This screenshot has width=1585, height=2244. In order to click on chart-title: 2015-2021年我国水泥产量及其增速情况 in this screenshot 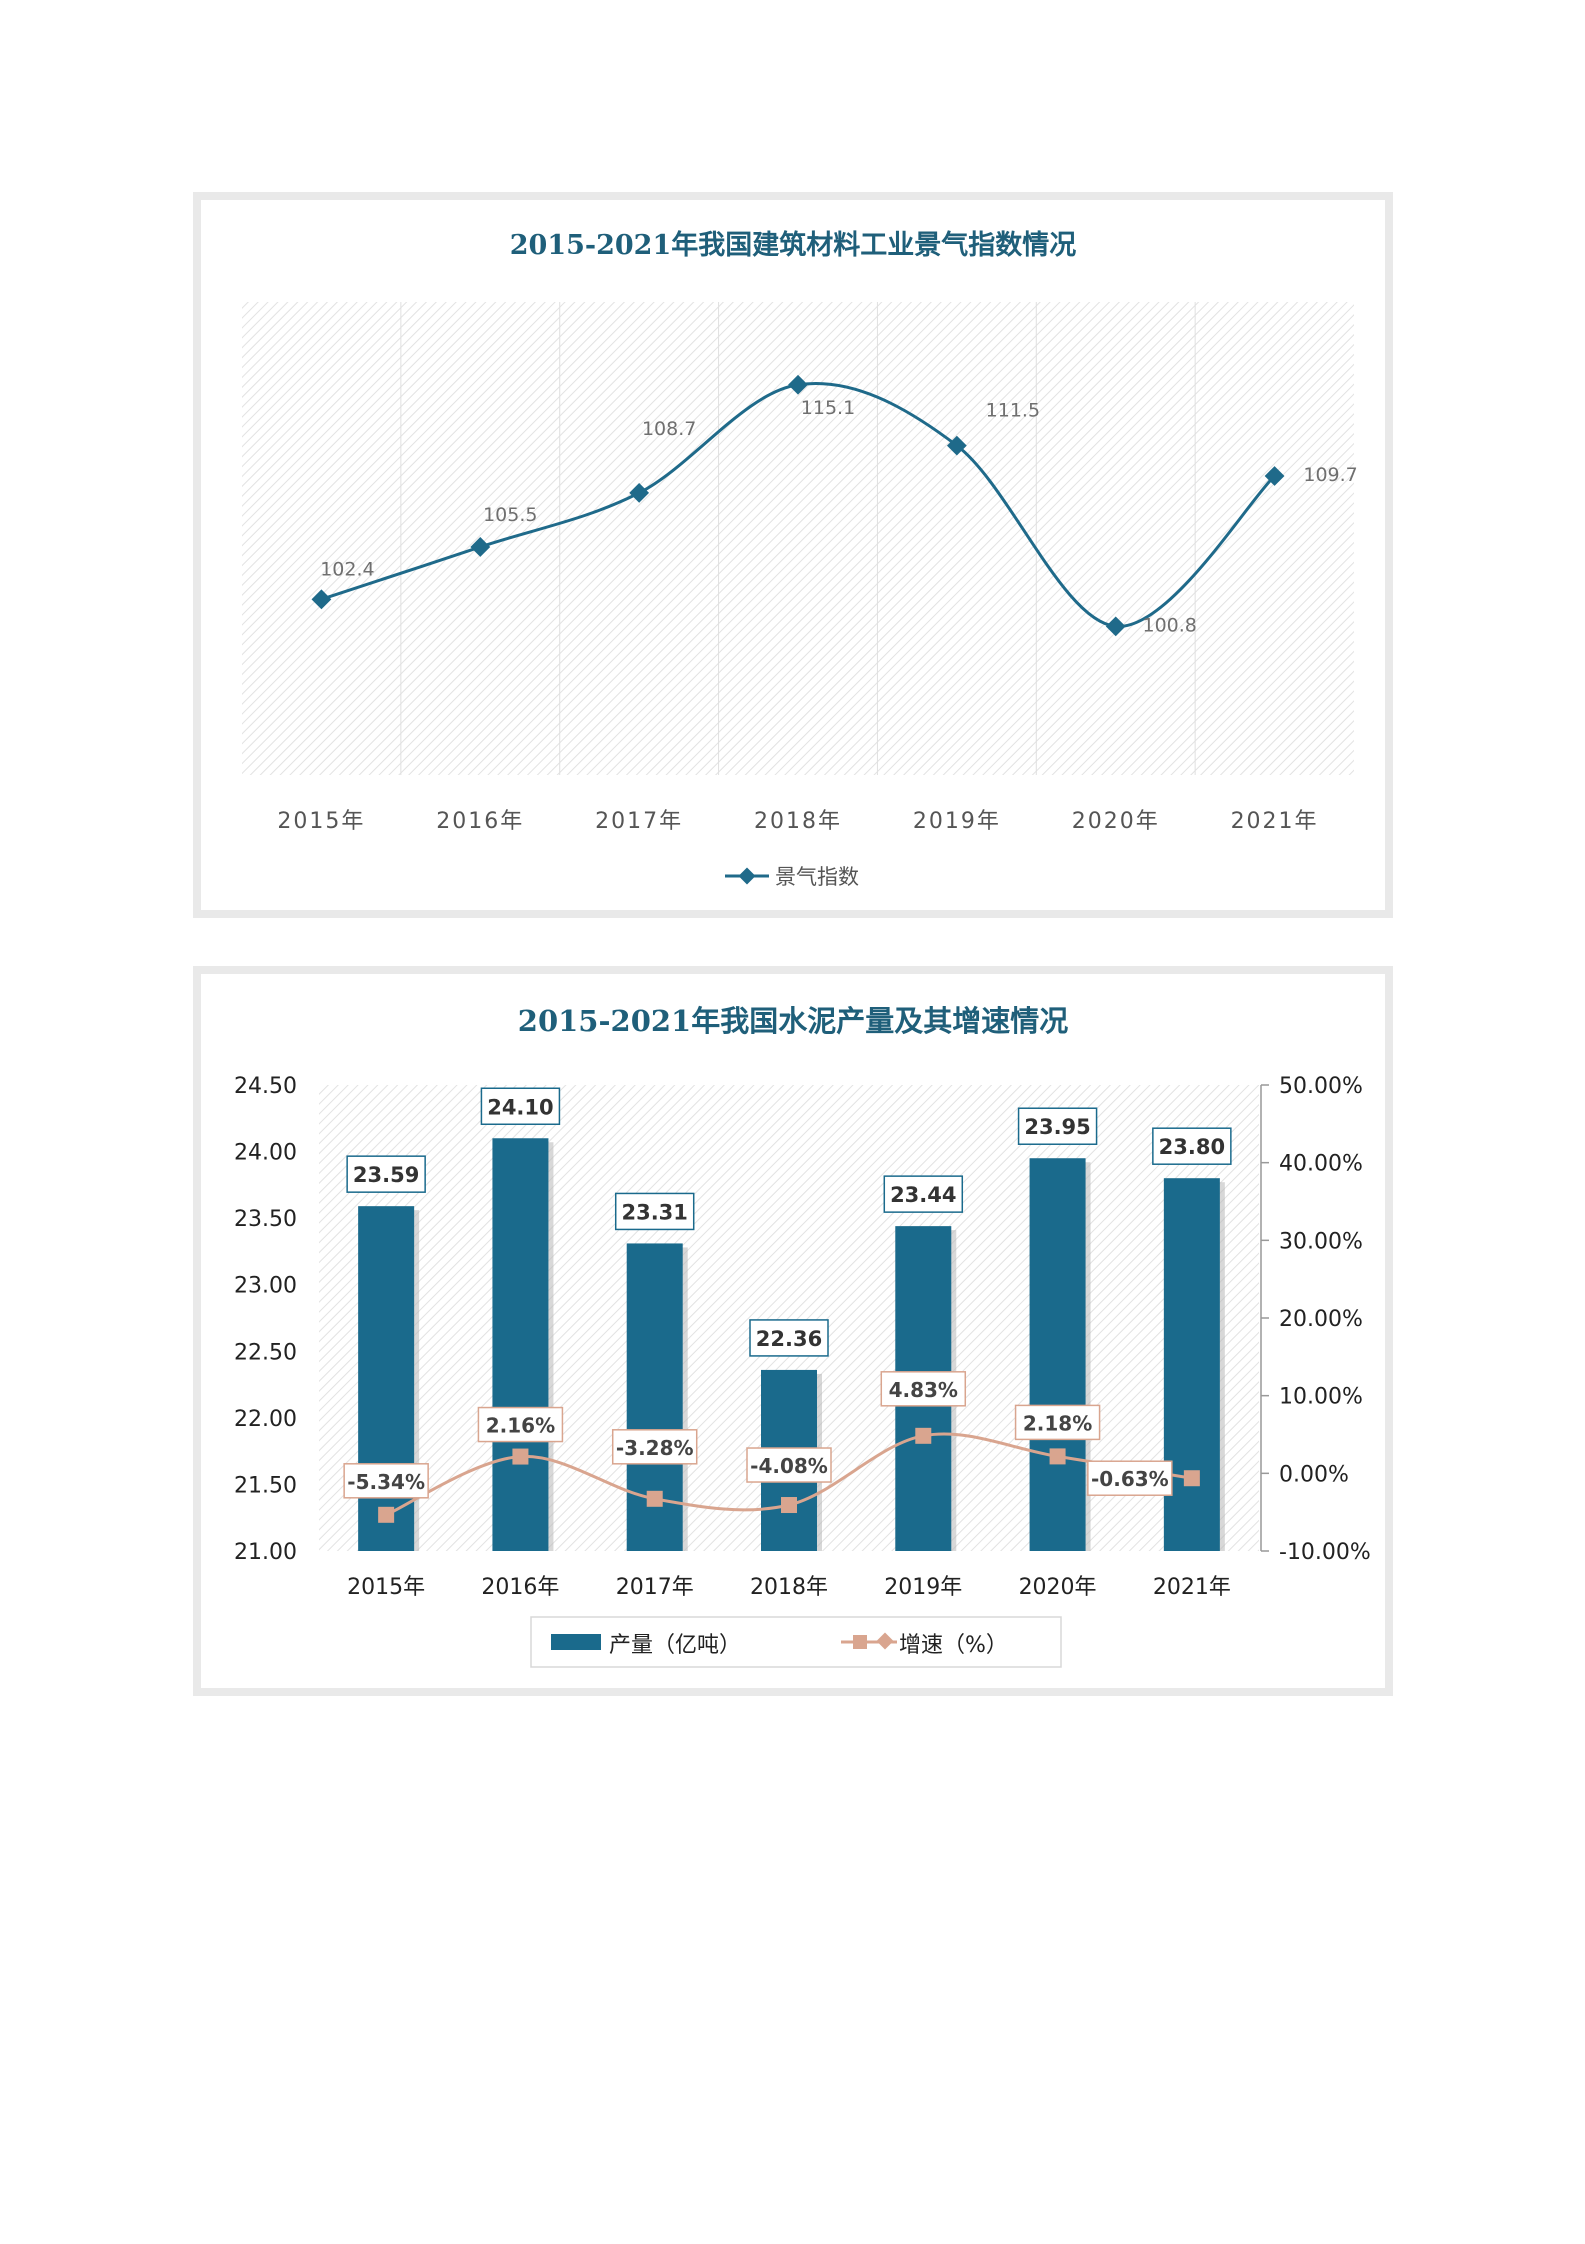, I will do `click(793, 1021)`.